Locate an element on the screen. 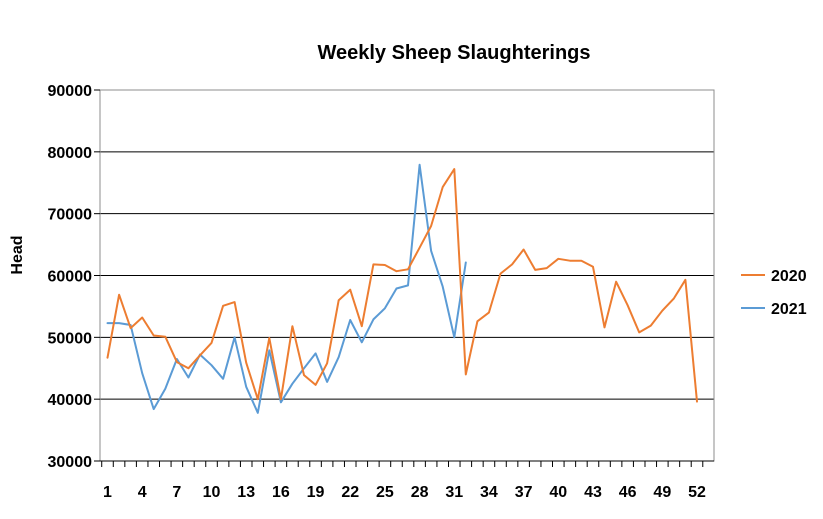 The width and height of the screenshot is (823, 519). y-axis-tick-labels: 30000 40000 50000 60000 70000 80000 90000 is located at coordinates (74, 277).